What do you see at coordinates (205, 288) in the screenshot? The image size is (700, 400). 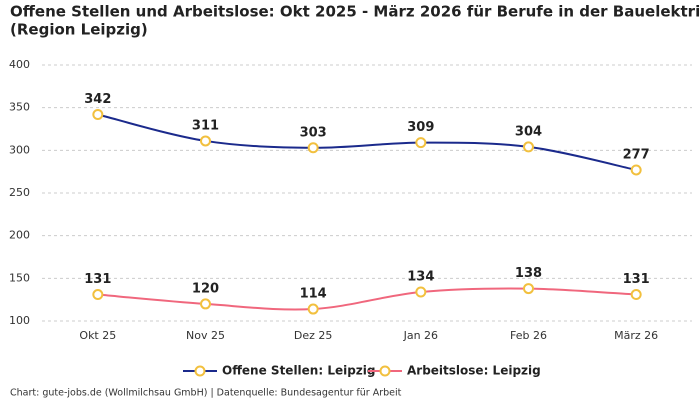 I see `value-label: 120` at bounding box center [205, 288].